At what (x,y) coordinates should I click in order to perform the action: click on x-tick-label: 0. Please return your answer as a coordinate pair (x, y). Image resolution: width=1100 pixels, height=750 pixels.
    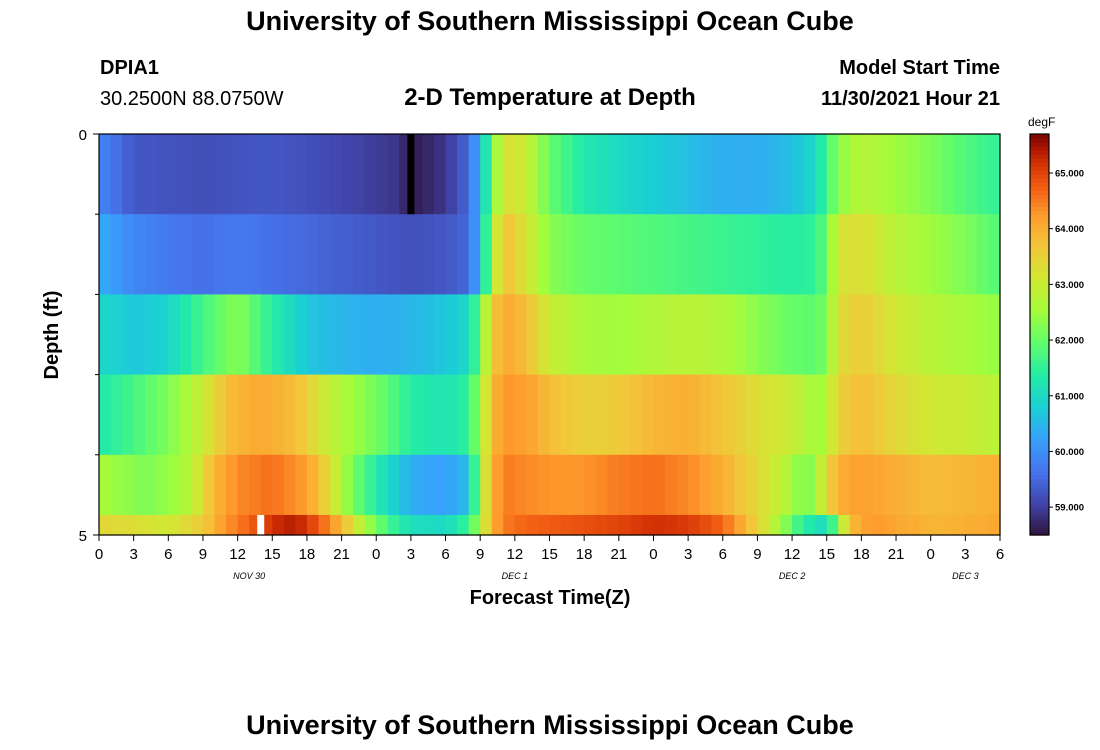
    Looking at the image, I should click on (99, 554).